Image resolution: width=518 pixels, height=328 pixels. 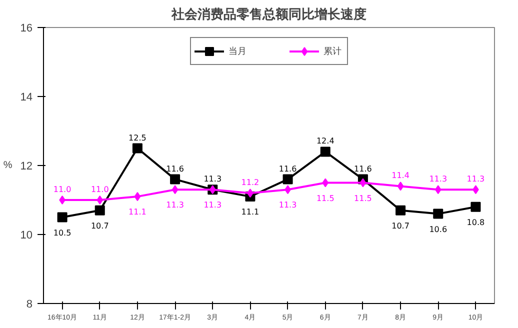 What do you see at coordinates (62, 233) in the screenshot?
I see `data-label: 10.5` at bounding box center [62, 233].